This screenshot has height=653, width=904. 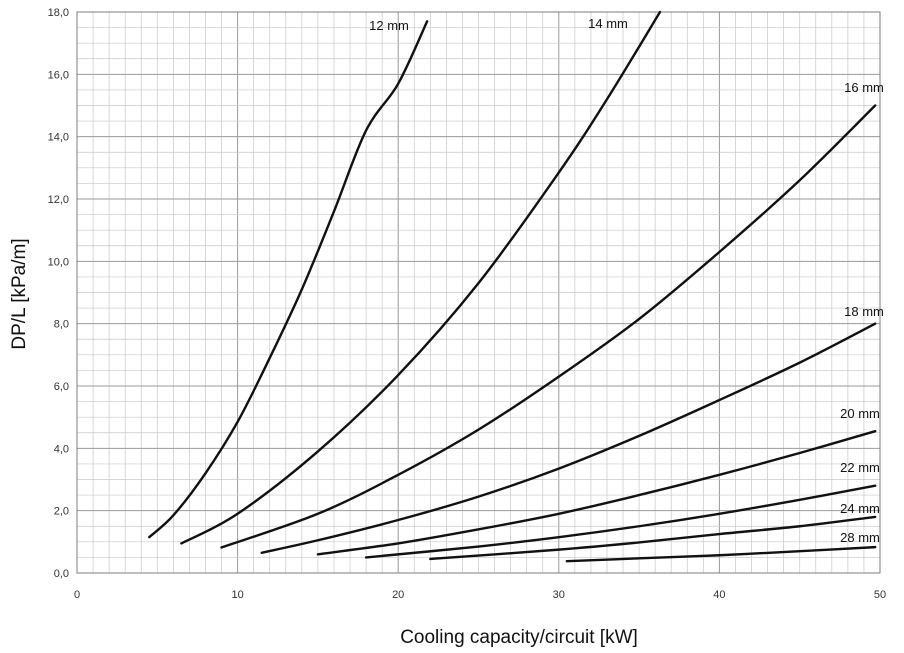 What do you see at coordinates (58, 75) in the screenshot?
I see `y-tick-label: 16,0` at bounding box center [58, 75].